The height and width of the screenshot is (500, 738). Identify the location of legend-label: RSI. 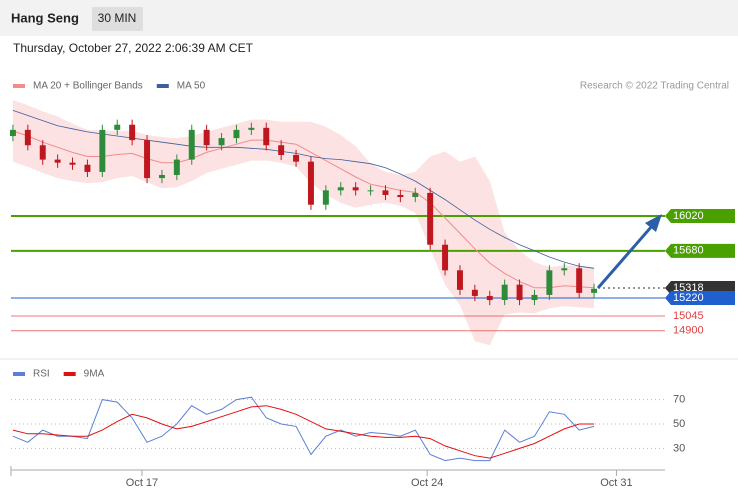
(41, 374).